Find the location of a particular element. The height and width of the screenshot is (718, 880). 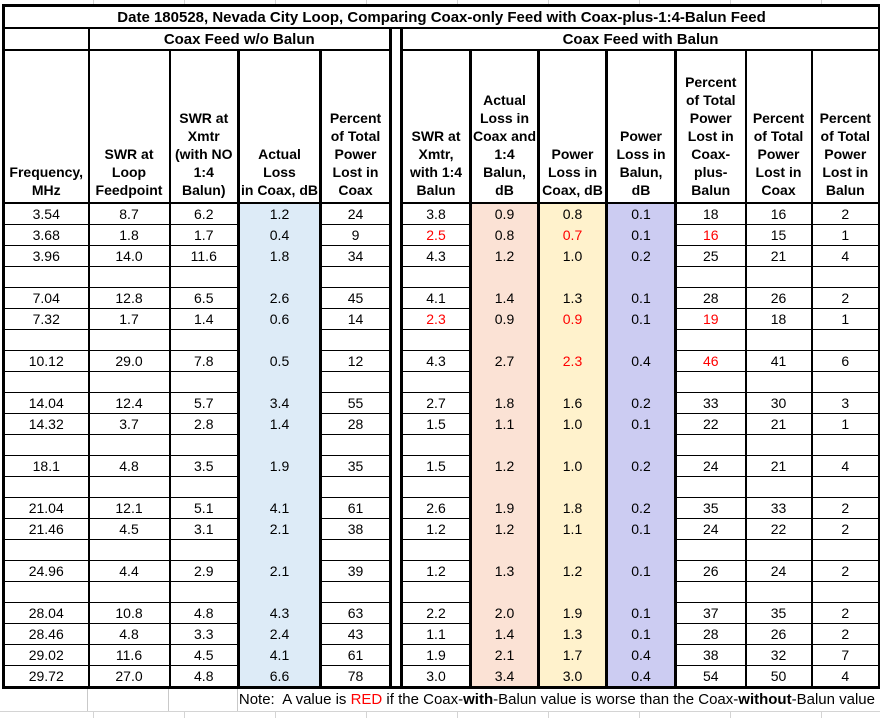

pct-lost-coax-plus-balun-cell: 33 is located at coordinates (710, 403).